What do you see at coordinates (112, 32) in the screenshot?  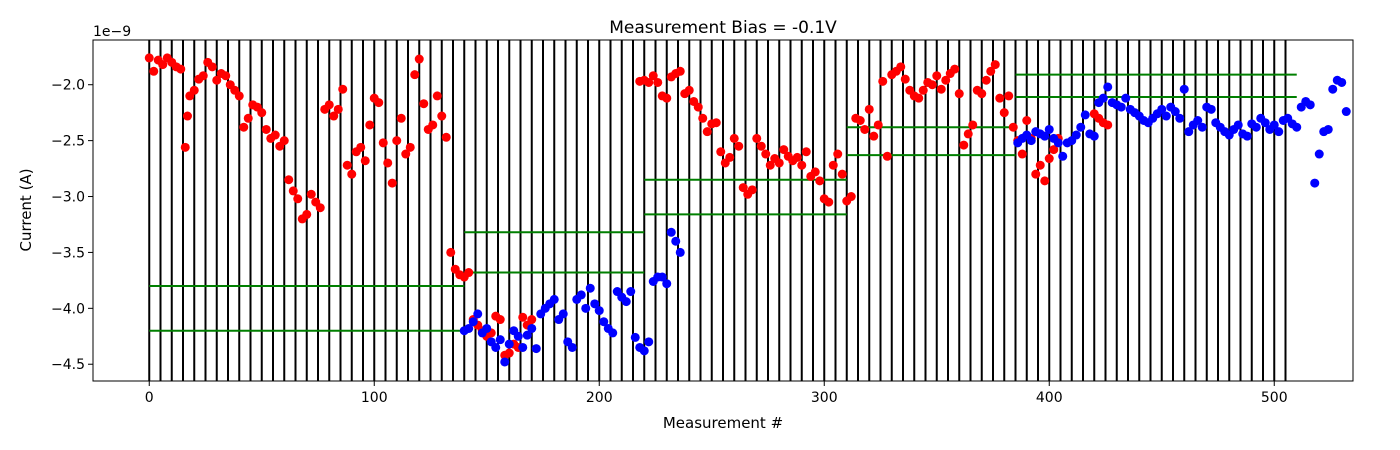 I see `y-offset-label: 1e−9` at bounding box center [112, 32].